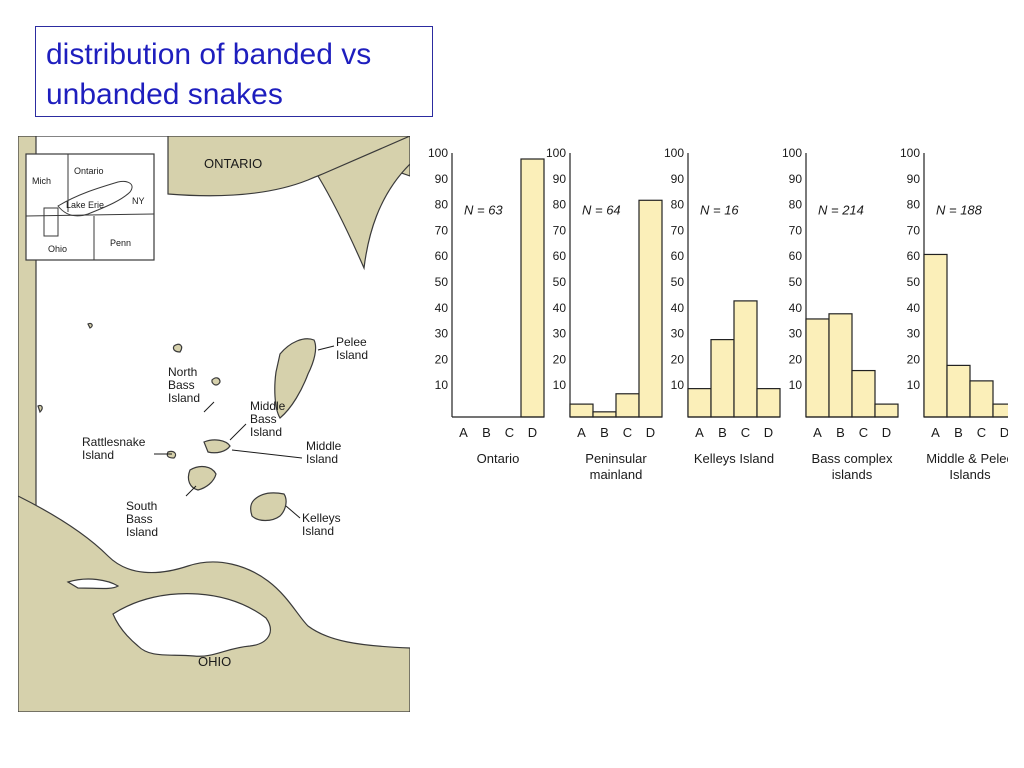 The height and width of the screenshot is (768, 1024). What do you see at coordinates (442, 256) in the screenshot?
I see `histogram-1-ytick-60: 60` at bounding box center [442, 256].